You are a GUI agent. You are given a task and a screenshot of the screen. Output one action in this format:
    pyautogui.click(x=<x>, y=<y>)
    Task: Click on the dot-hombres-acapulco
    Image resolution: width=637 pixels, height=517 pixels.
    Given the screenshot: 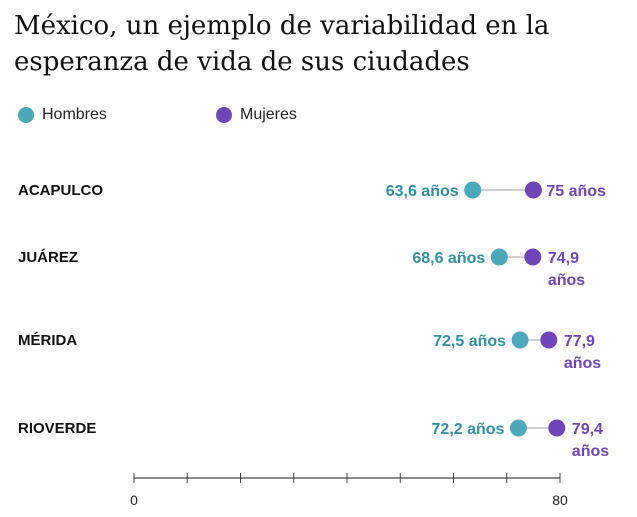 What is the action you would take?
    pyautogui.click(x=473, y=190)
    